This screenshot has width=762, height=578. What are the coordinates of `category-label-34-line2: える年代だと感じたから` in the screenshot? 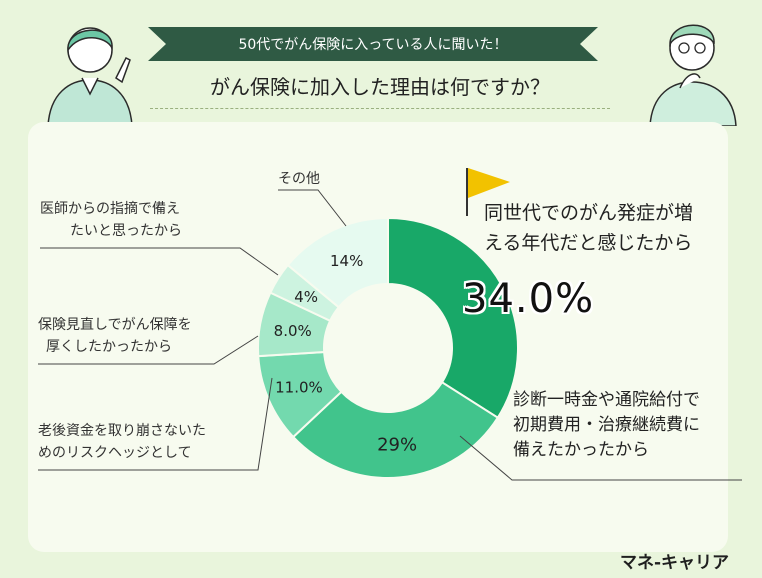 It's located at (588, 243).